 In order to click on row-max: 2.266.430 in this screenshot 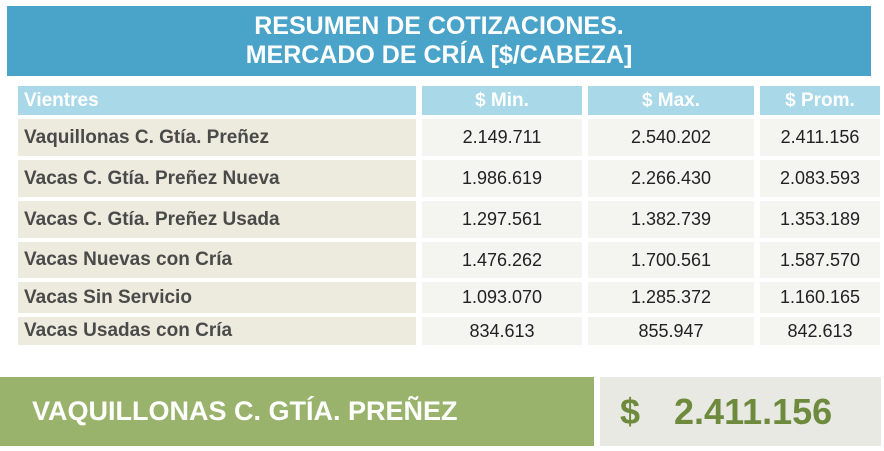, I will do `click(671, 178)`.